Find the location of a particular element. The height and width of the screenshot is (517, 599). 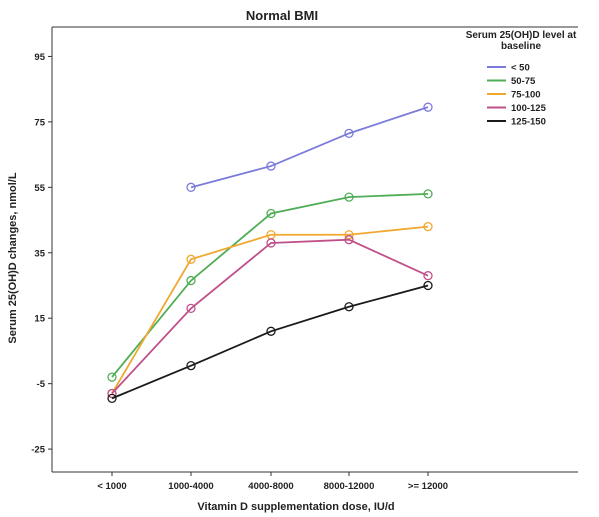

y-tick-label: 15 is located at coordinates (39, 319).